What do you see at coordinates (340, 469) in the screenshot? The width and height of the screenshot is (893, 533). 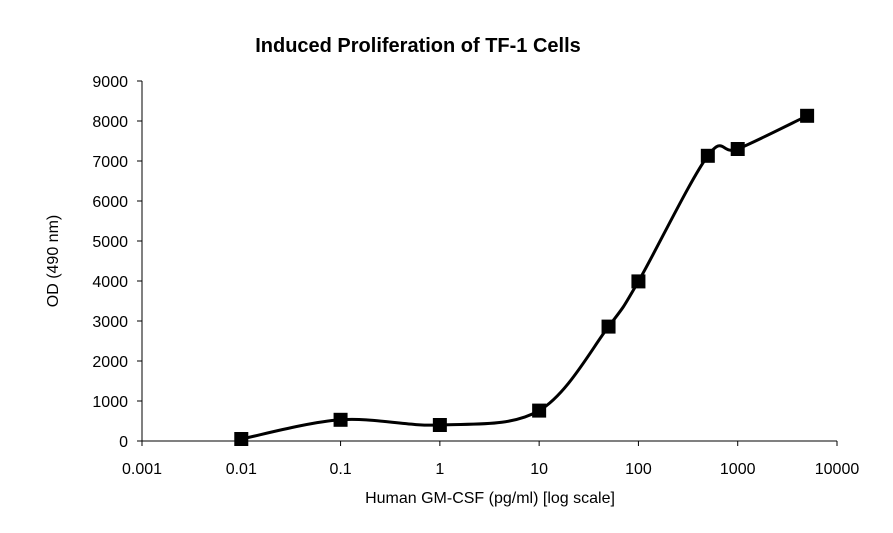 I see `x-tick-label: 0.1` at bounding box center [340, 469].